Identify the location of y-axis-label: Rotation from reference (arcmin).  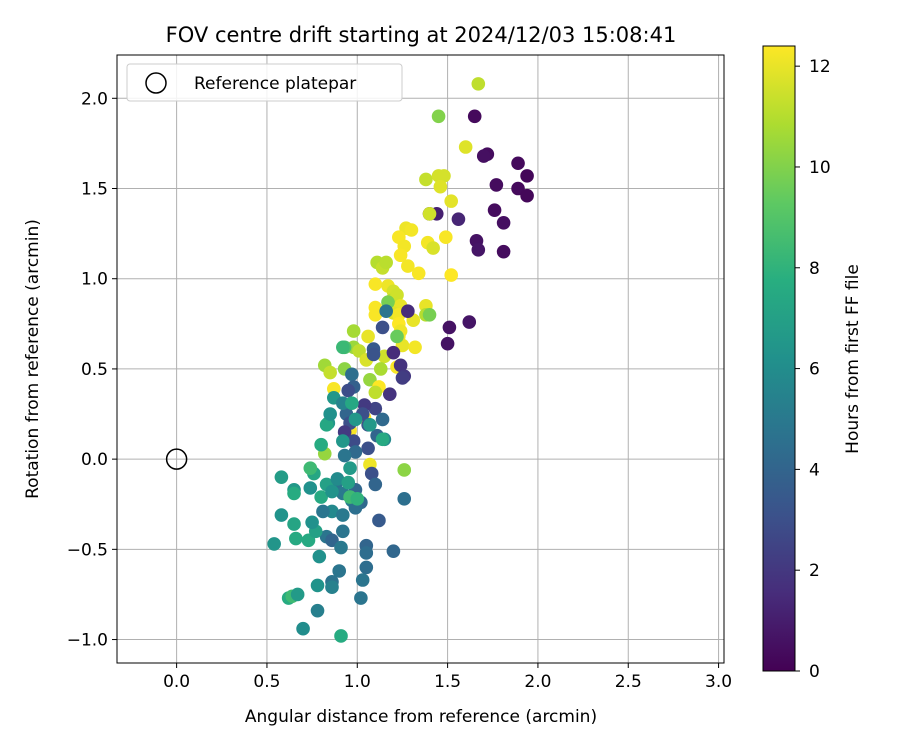
(33, 359).